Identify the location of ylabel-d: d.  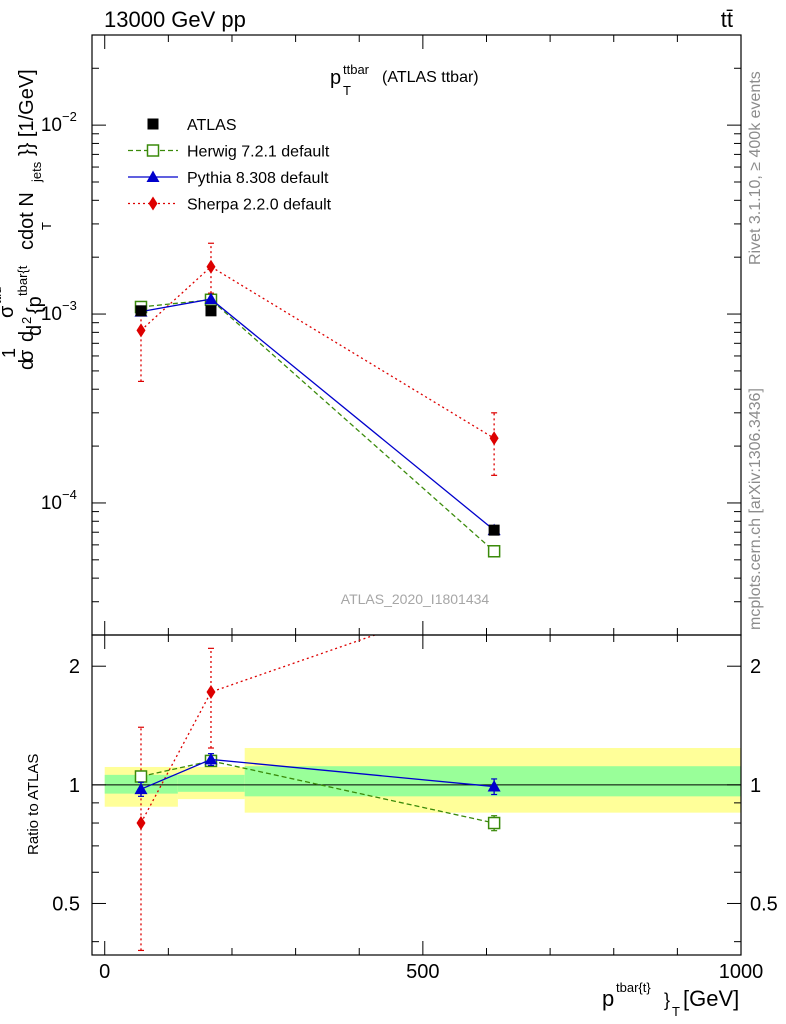
(27, 364).